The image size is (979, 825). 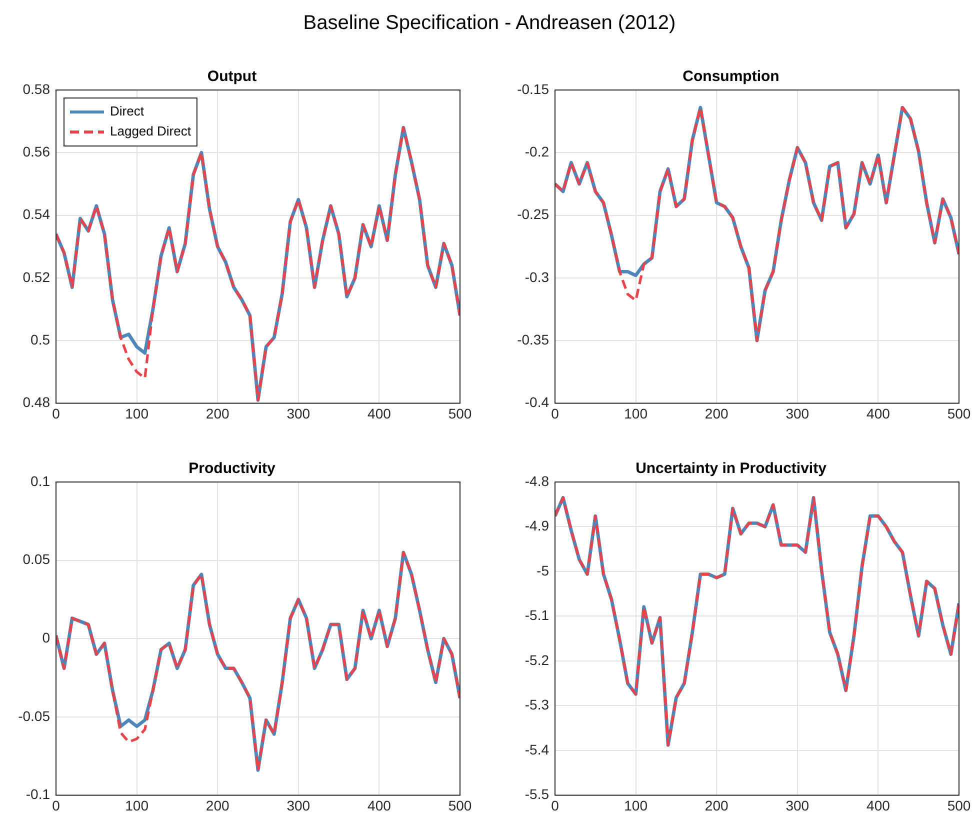 I want to click on y-tick-label: -5, so click(x=543, y=570).